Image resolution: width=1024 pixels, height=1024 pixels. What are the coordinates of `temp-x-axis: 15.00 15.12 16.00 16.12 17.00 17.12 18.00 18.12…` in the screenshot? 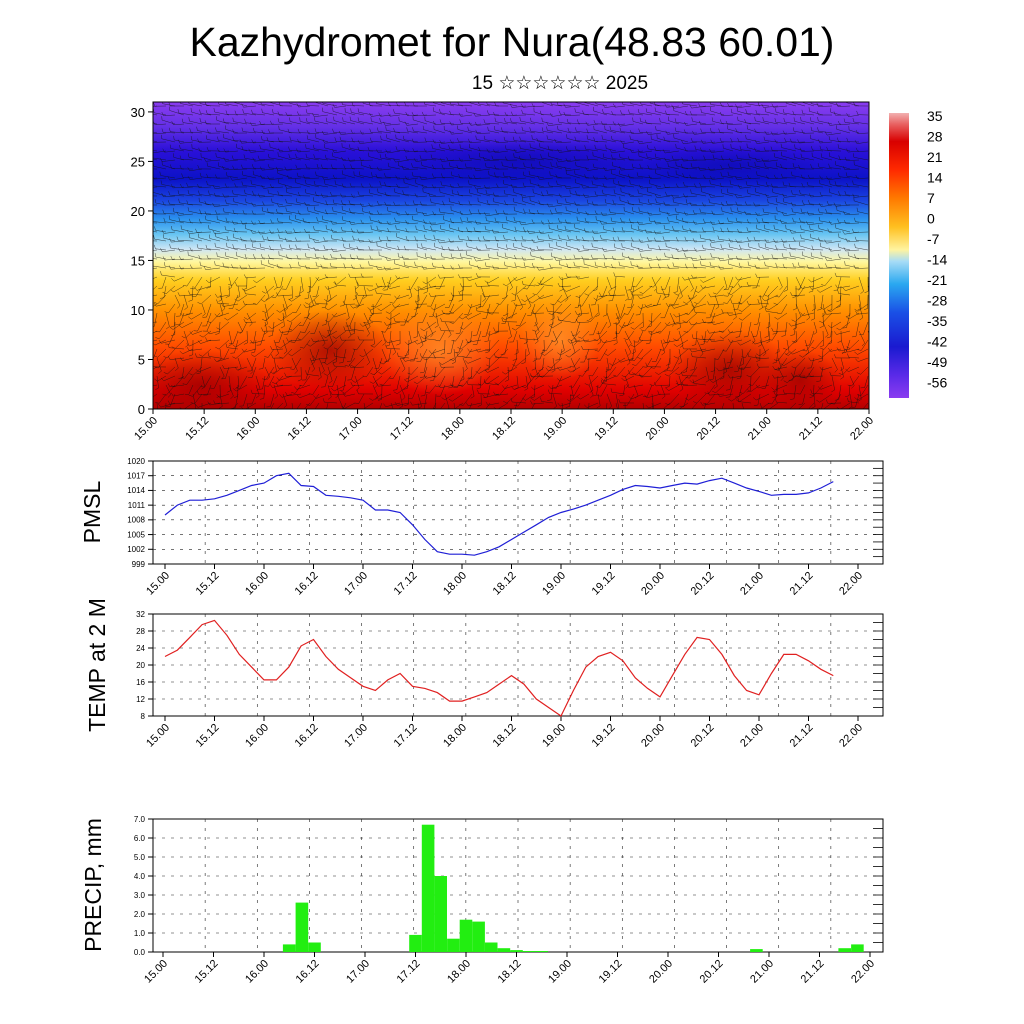 It's located at (504, 733).